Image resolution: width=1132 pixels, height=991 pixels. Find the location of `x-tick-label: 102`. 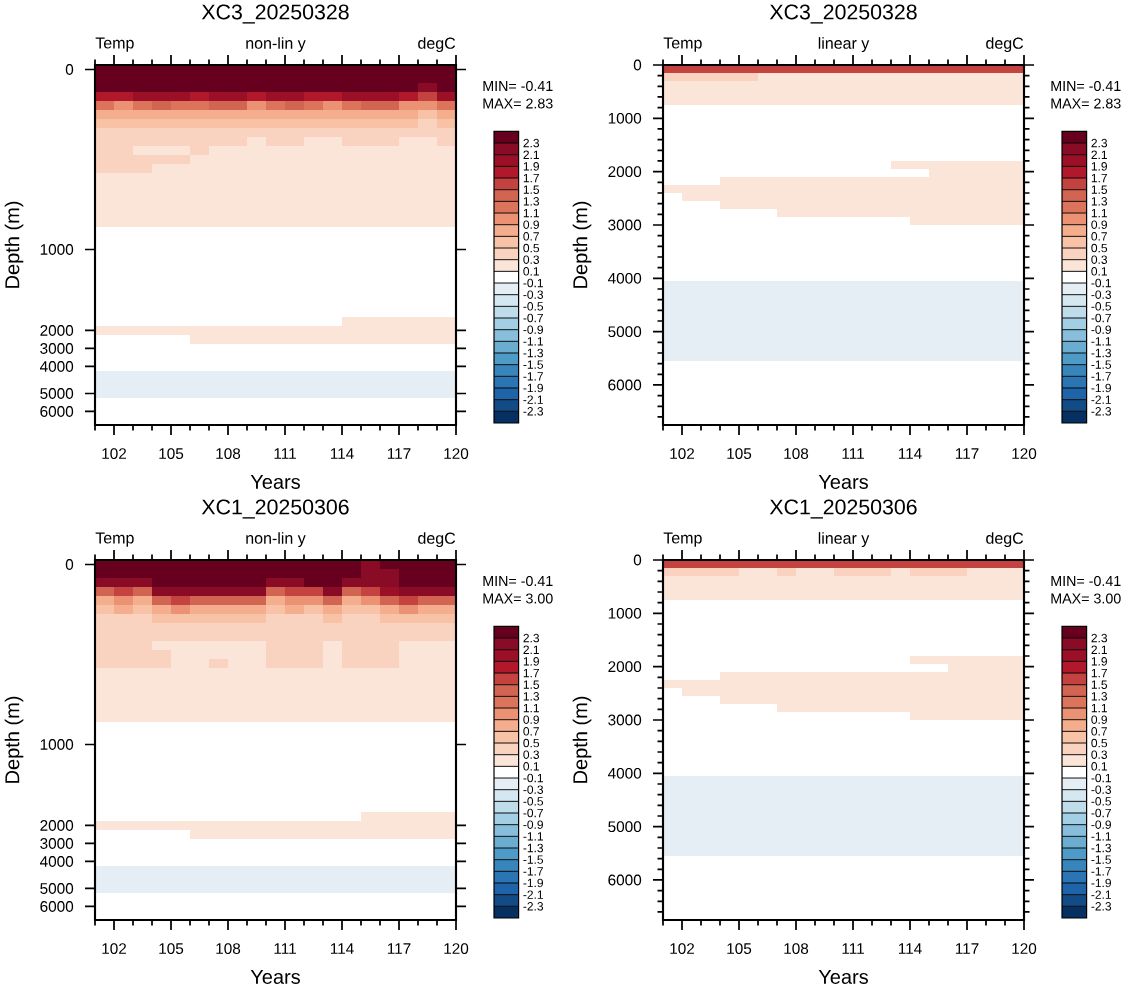

x-tick-label: 102 is located at coordinates (682, 949).